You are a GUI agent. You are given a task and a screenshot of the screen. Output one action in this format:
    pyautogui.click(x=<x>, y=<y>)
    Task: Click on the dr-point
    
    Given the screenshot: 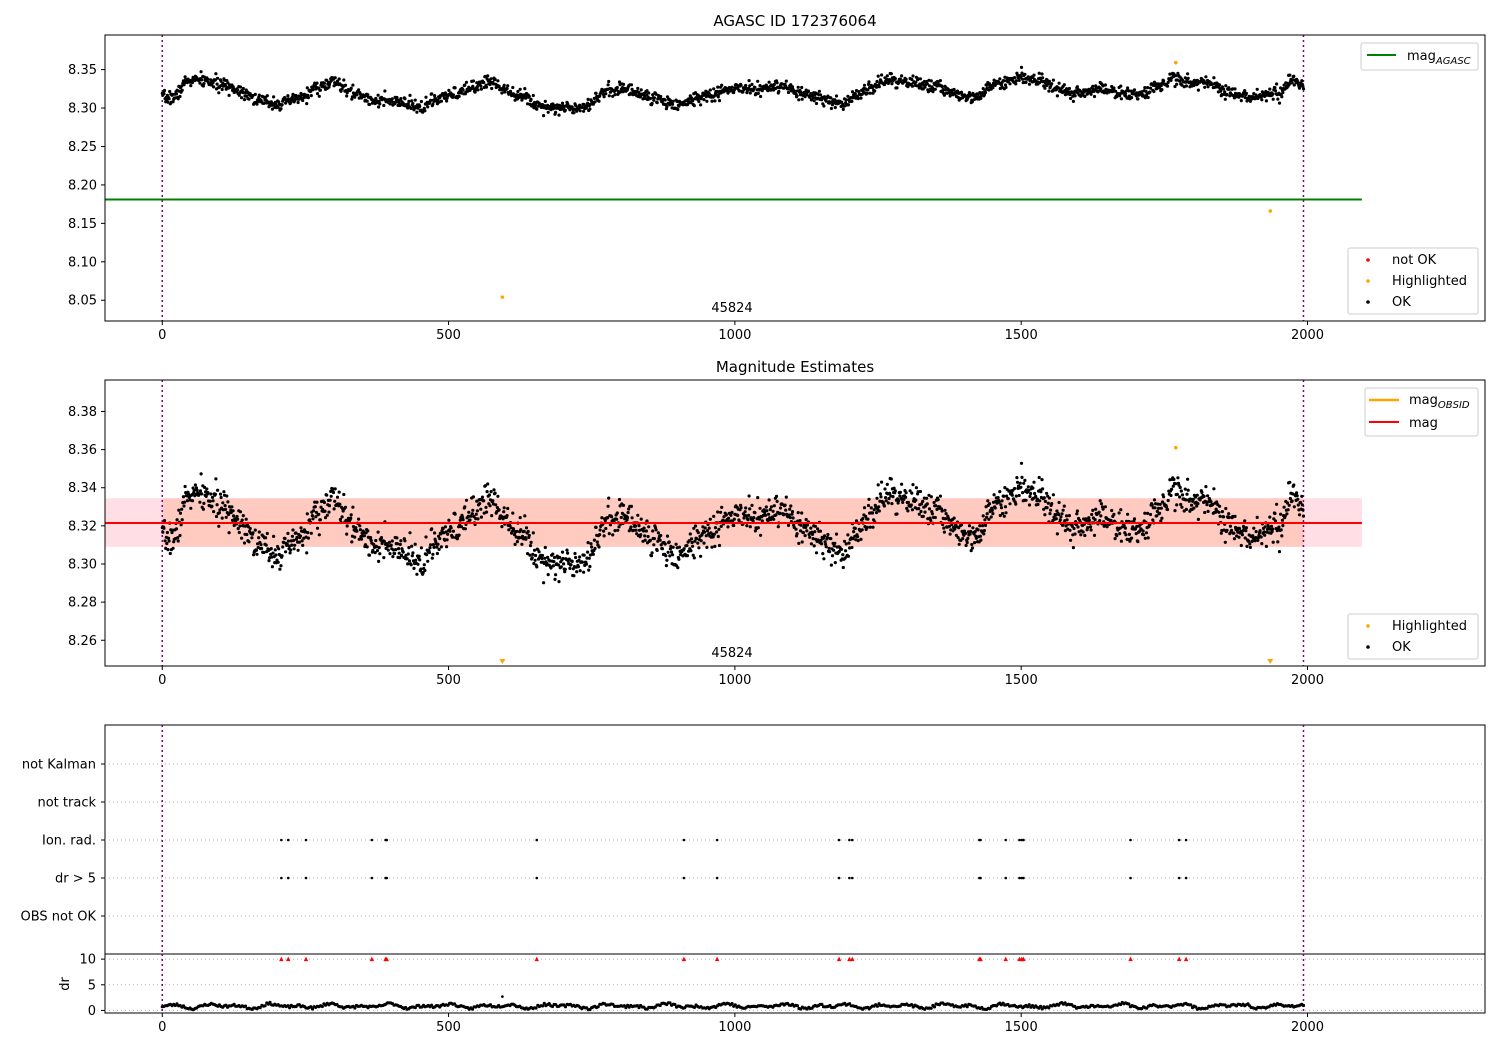 What is the action you would take?
    pyautogui.click(x=1196, y=1007)
    